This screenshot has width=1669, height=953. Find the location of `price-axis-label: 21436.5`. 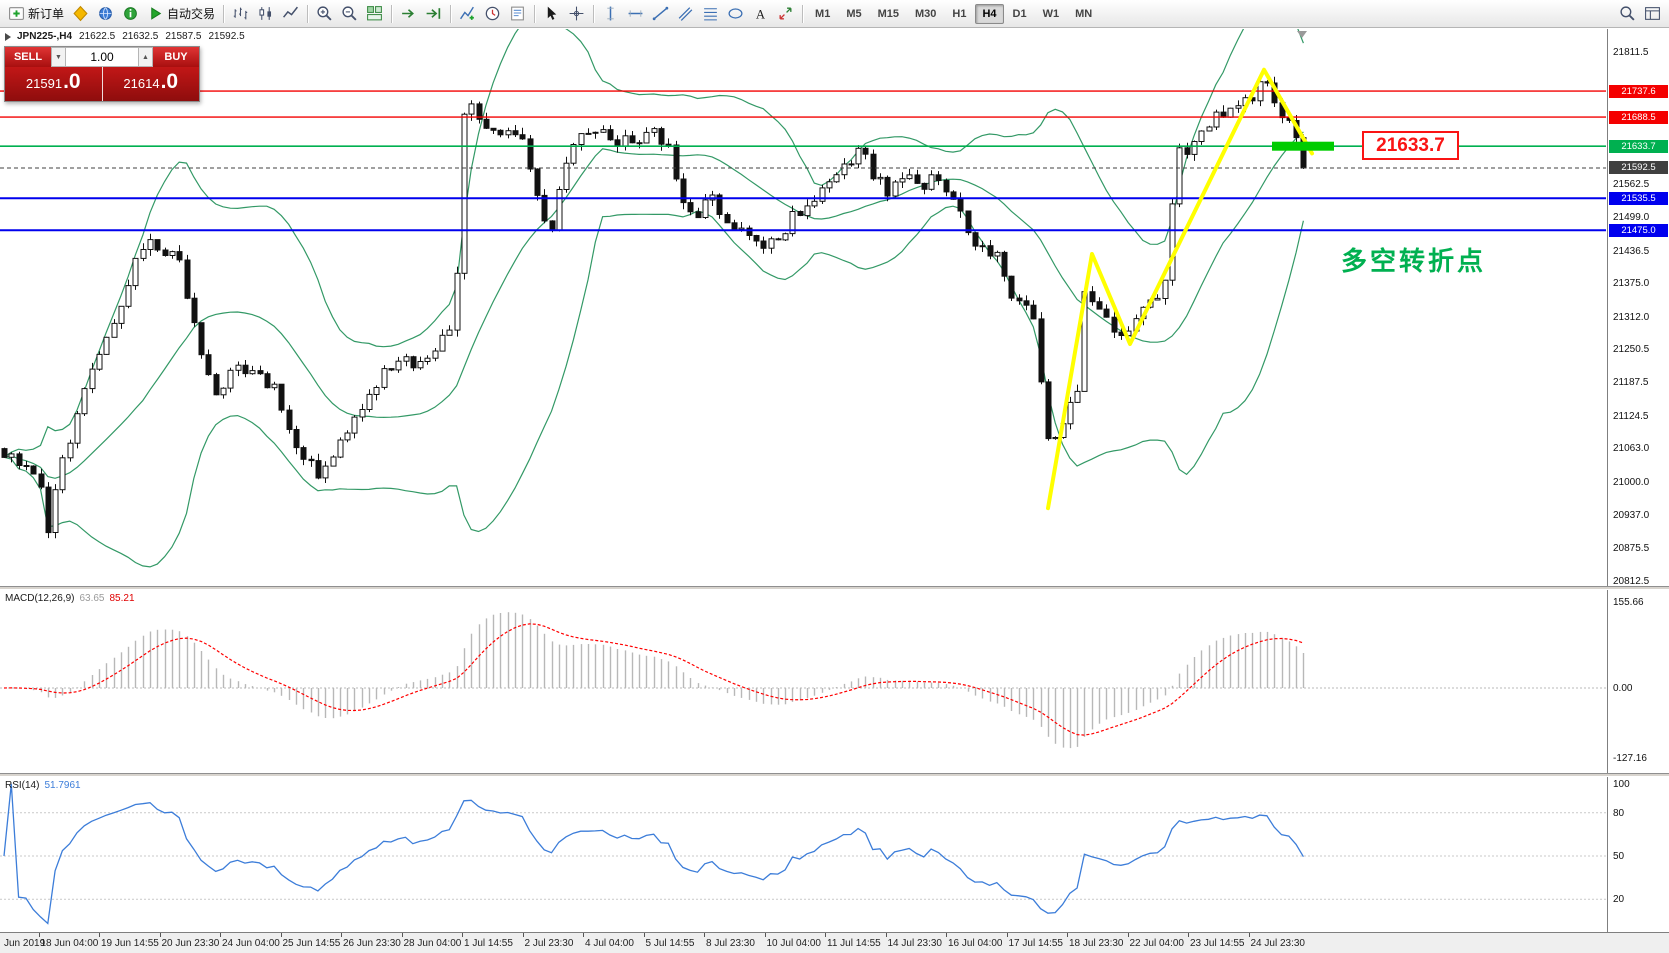

price-axis-label: 21436.5 is located at coordinates (1631, 251).